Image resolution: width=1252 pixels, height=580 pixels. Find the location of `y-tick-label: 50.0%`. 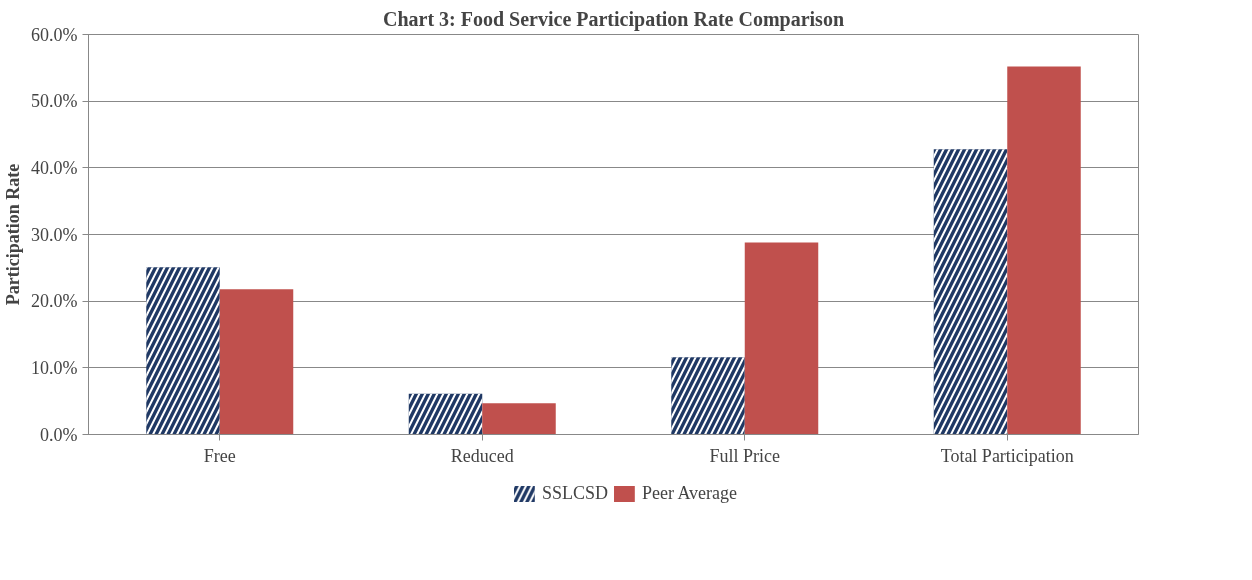

y-tick-label: 50.0% is located at coordinates (54, 101).